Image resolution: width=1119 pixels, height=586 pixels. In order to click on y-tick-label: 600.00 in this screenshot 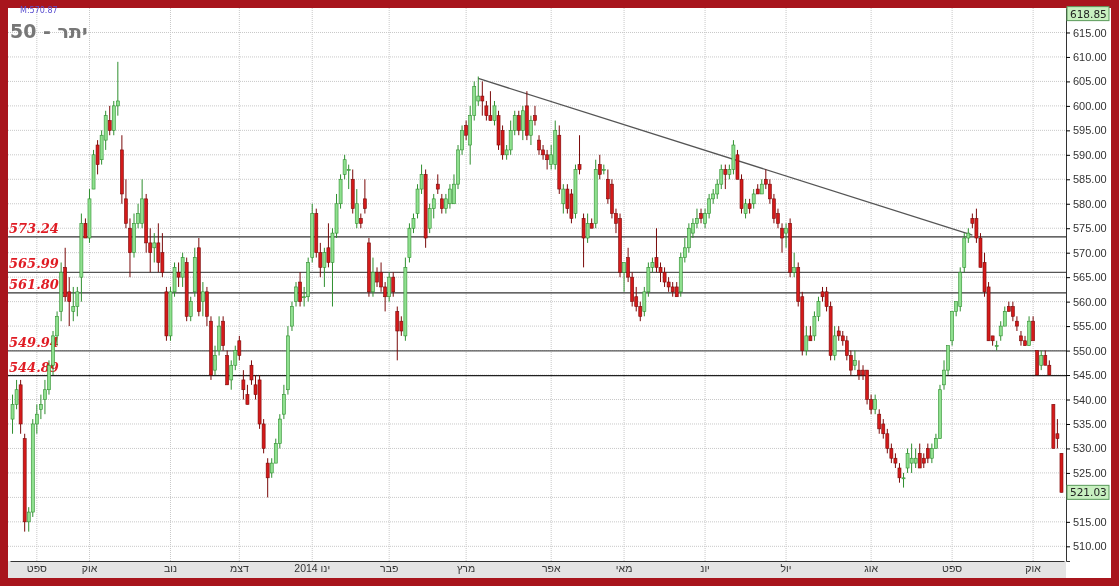, I will do `click(1090, 105)`.